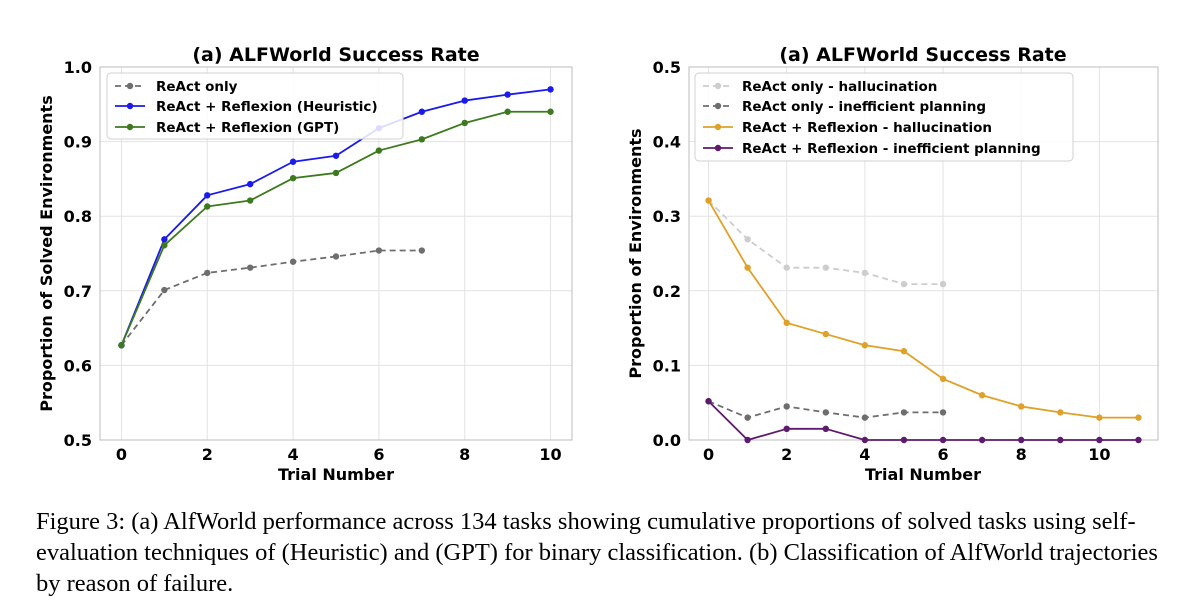 Image resolution: width=1200 pixels, height=611 pixels. What do you see at coordinates (667, 216) in the screenshot?
I see `y-tick-label: 0.3` at bounding box center [667, 216].